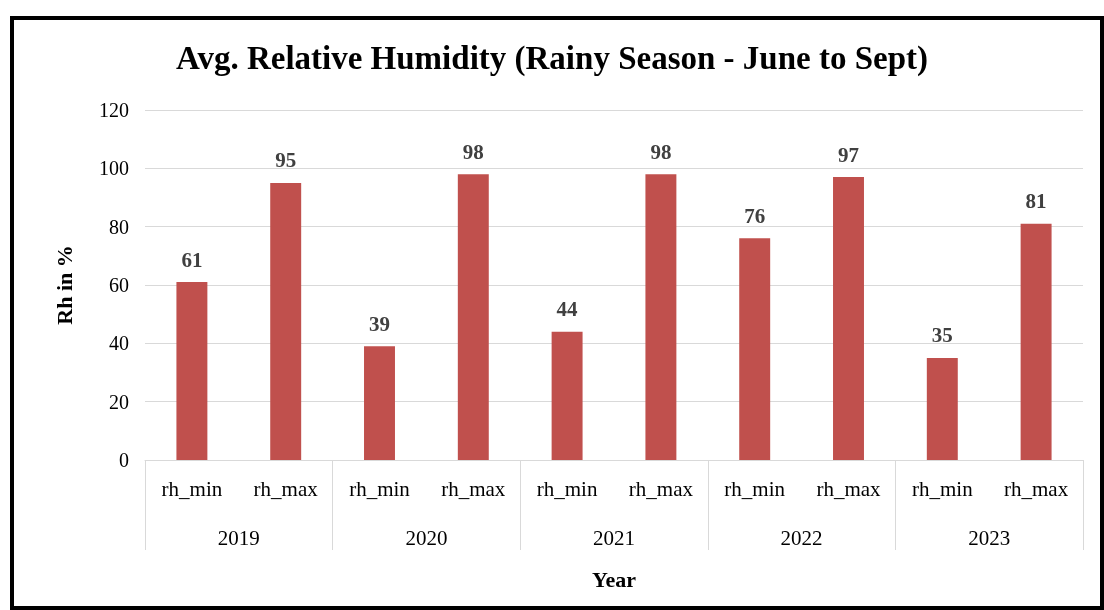 Image resolution: width=1104 pixels, height=610 pixels. I want to click on data-label: 39, so click(379, 323).